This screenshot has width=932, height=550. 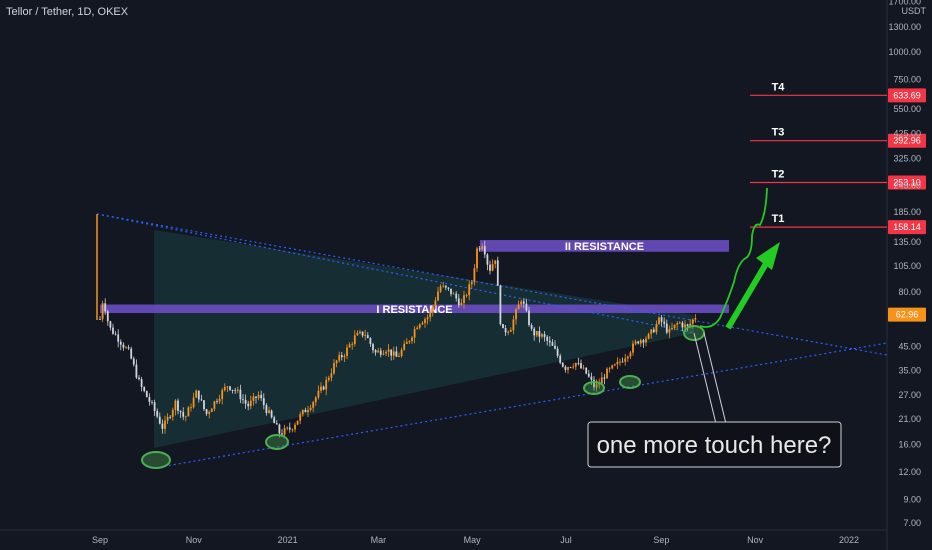 I want to click on target-price-label: 253.10, so click(x=907, y=182).